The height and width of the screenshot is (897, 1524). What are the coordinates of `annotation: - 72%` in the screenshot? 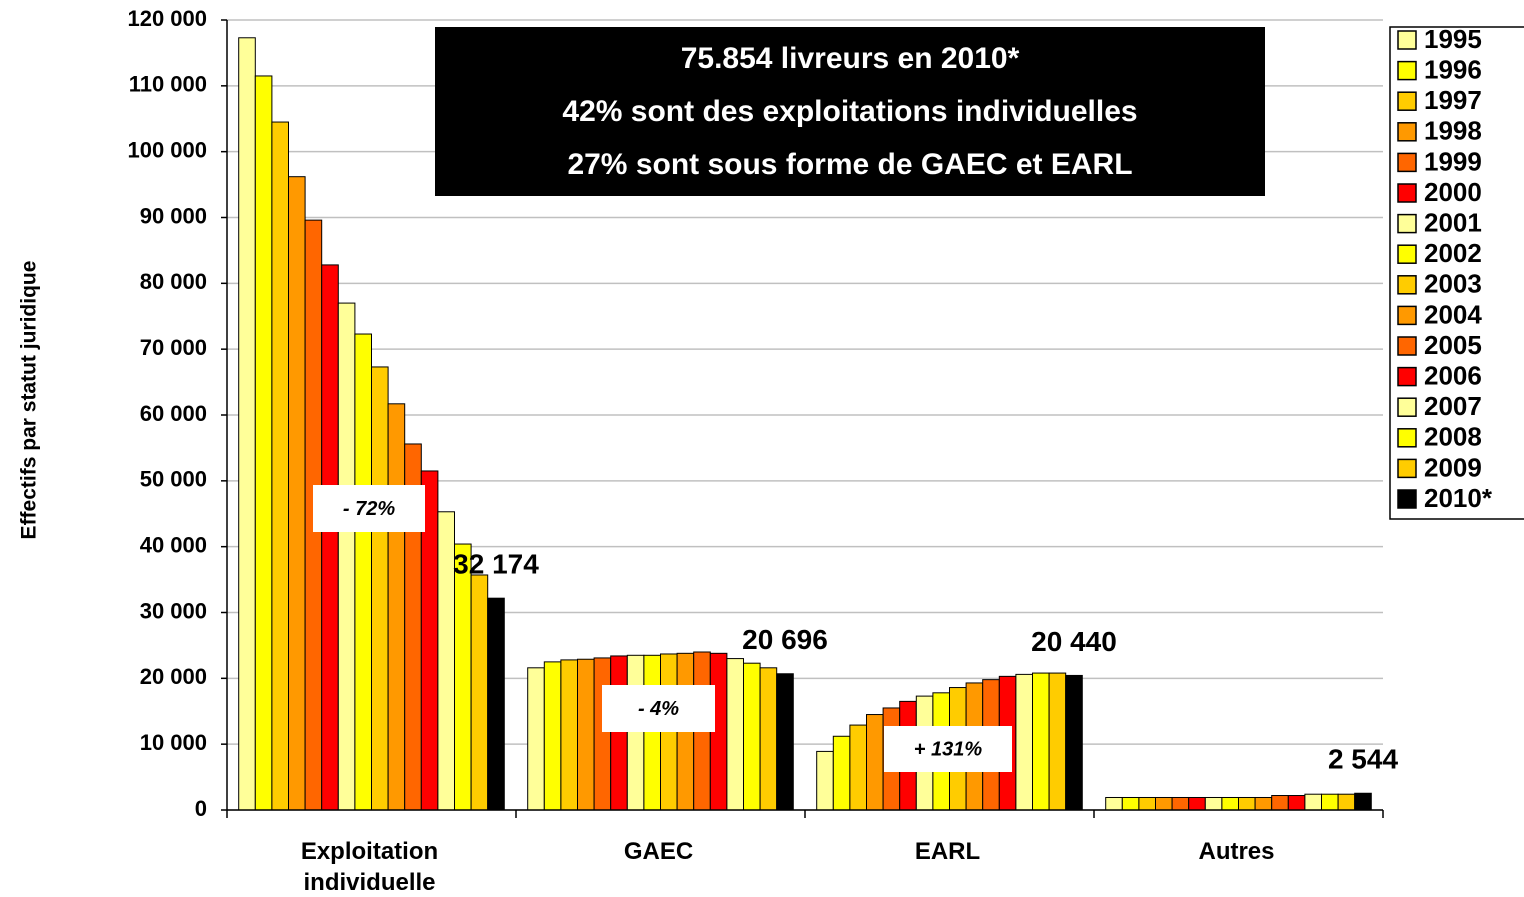 It's located at (369, 509).